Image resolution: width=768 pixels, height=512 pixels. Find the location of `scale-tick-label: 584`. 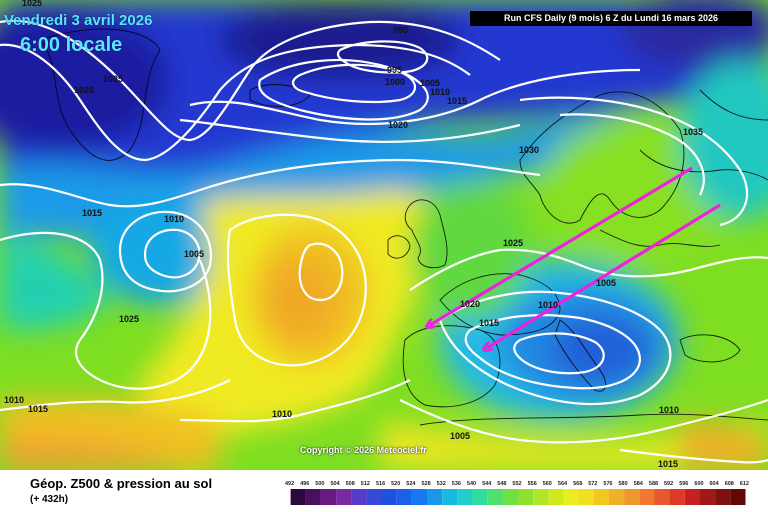

scale-tick-label: 584 is located at coordinates (639, 484).